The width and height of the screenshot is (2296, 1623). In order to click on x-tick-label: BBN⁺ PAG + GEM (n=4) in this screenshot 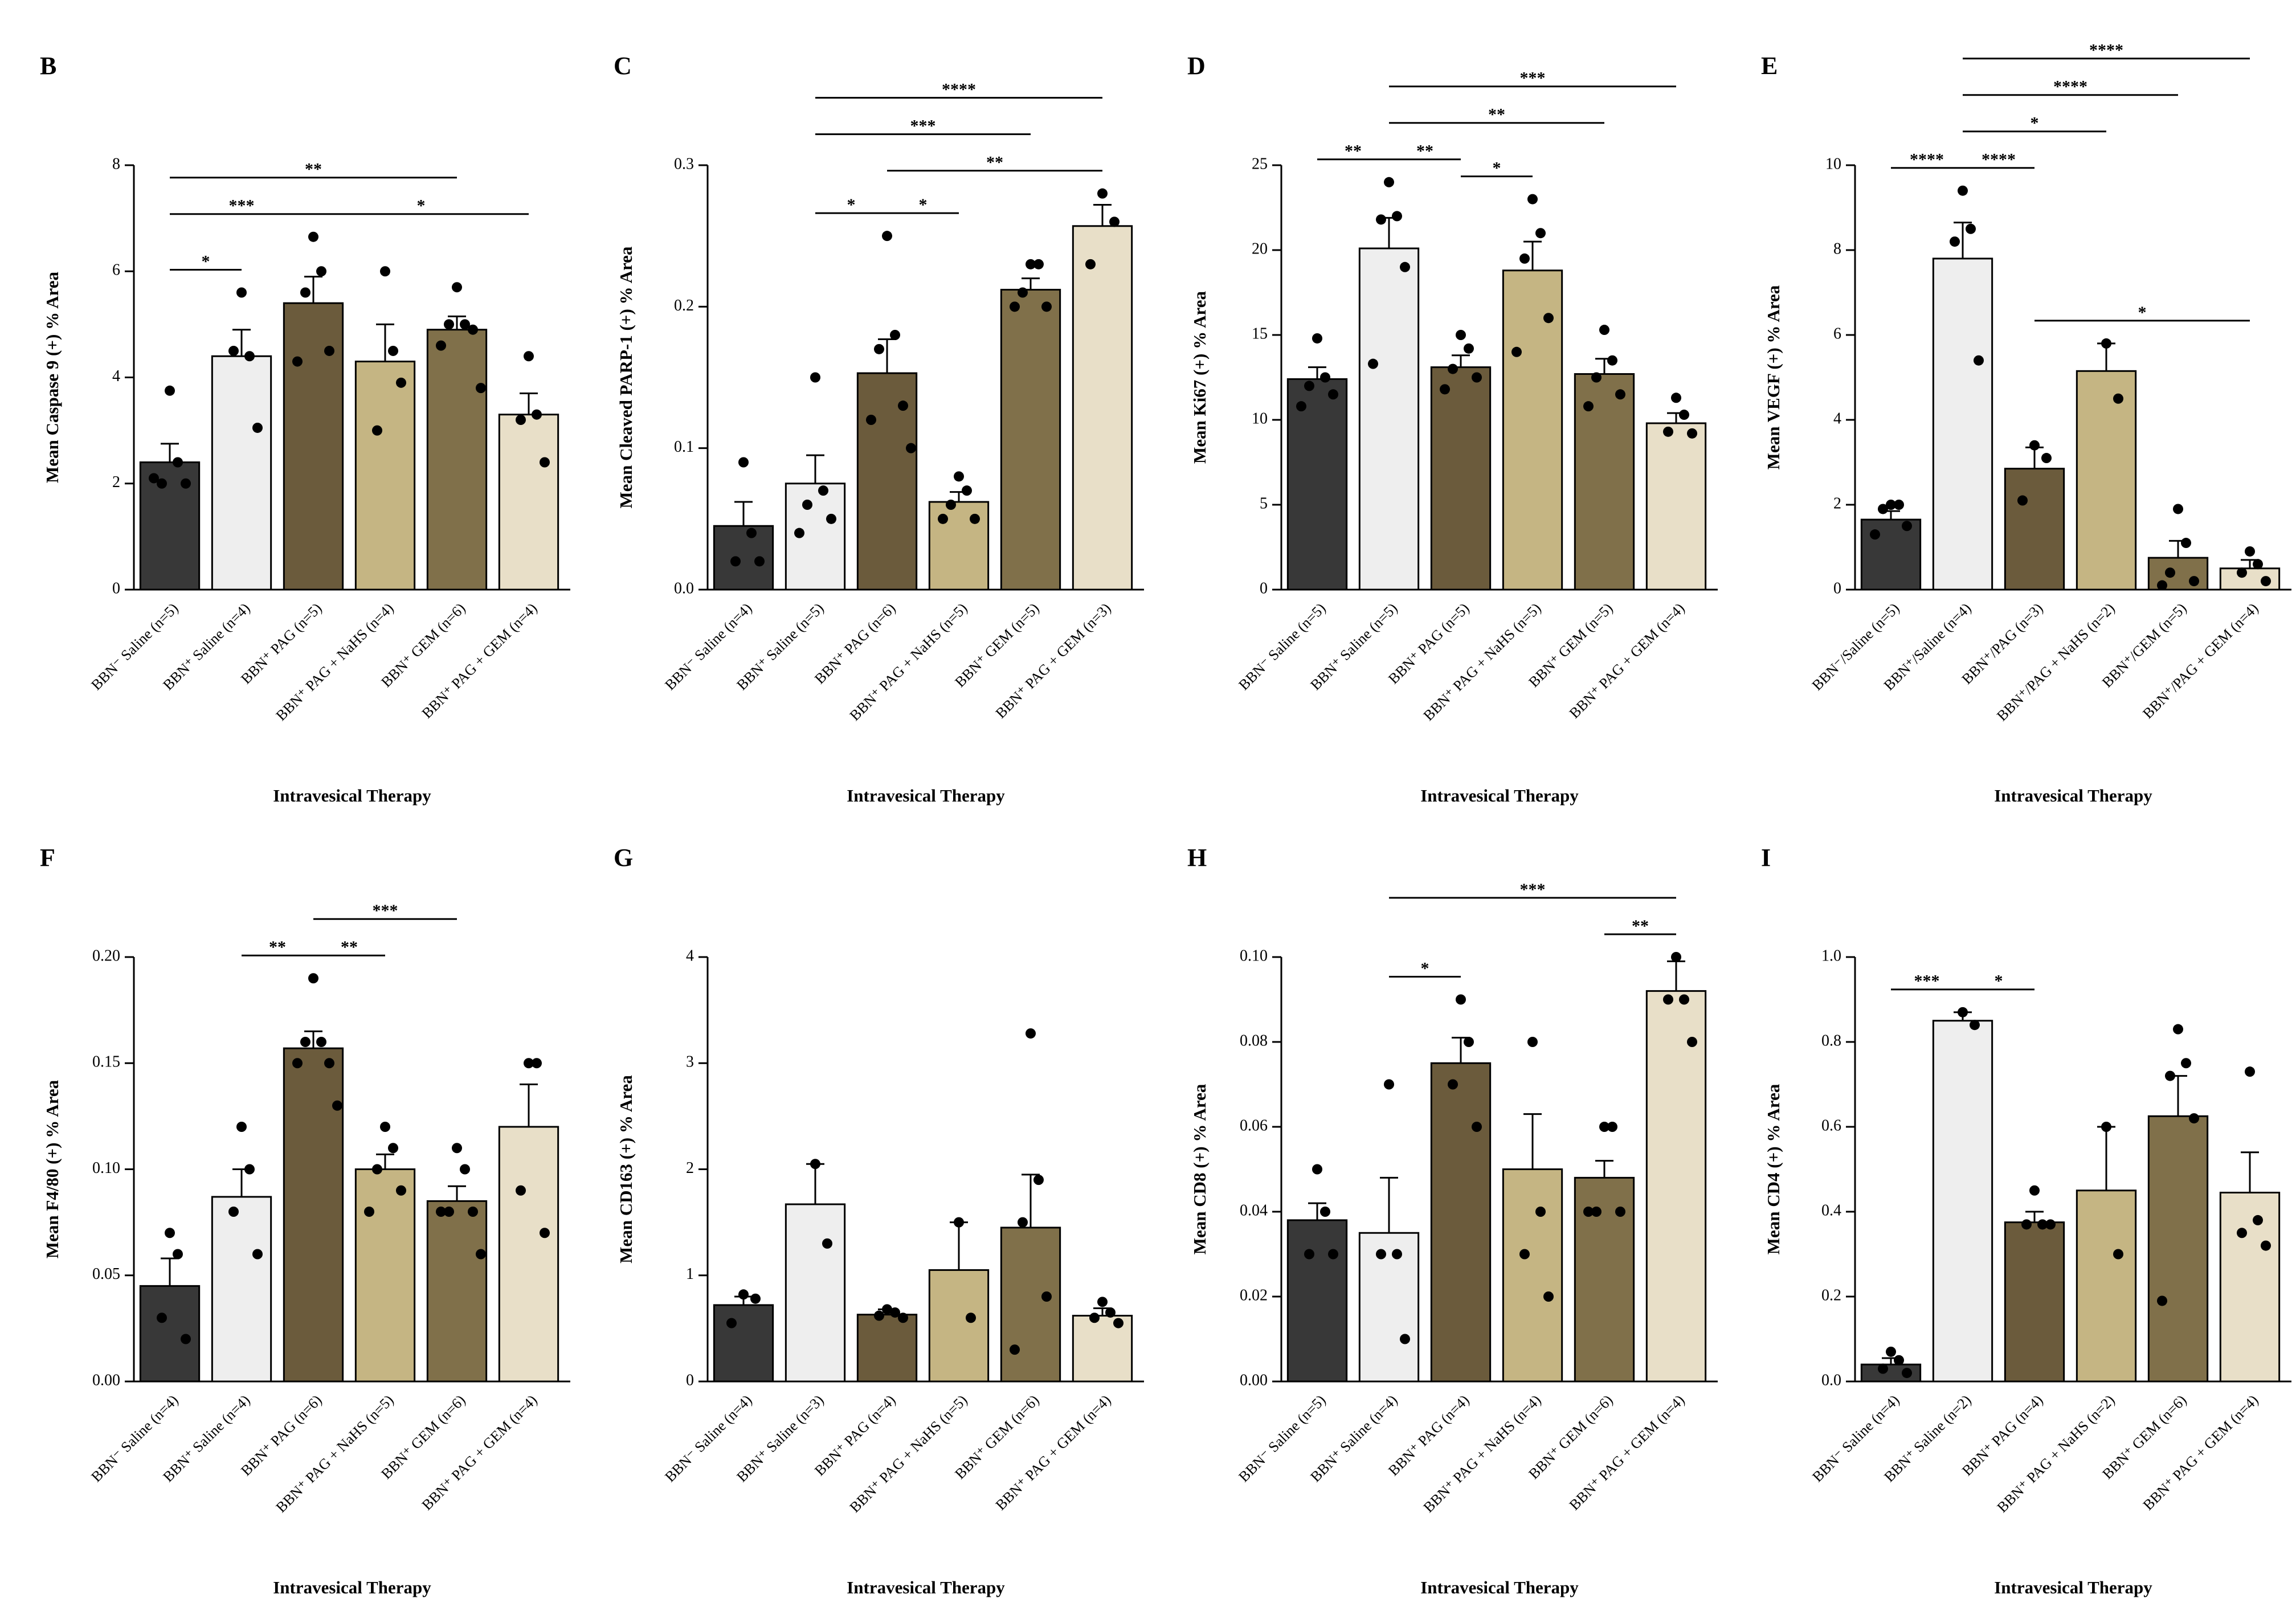, I will do `click(480, 661)`.